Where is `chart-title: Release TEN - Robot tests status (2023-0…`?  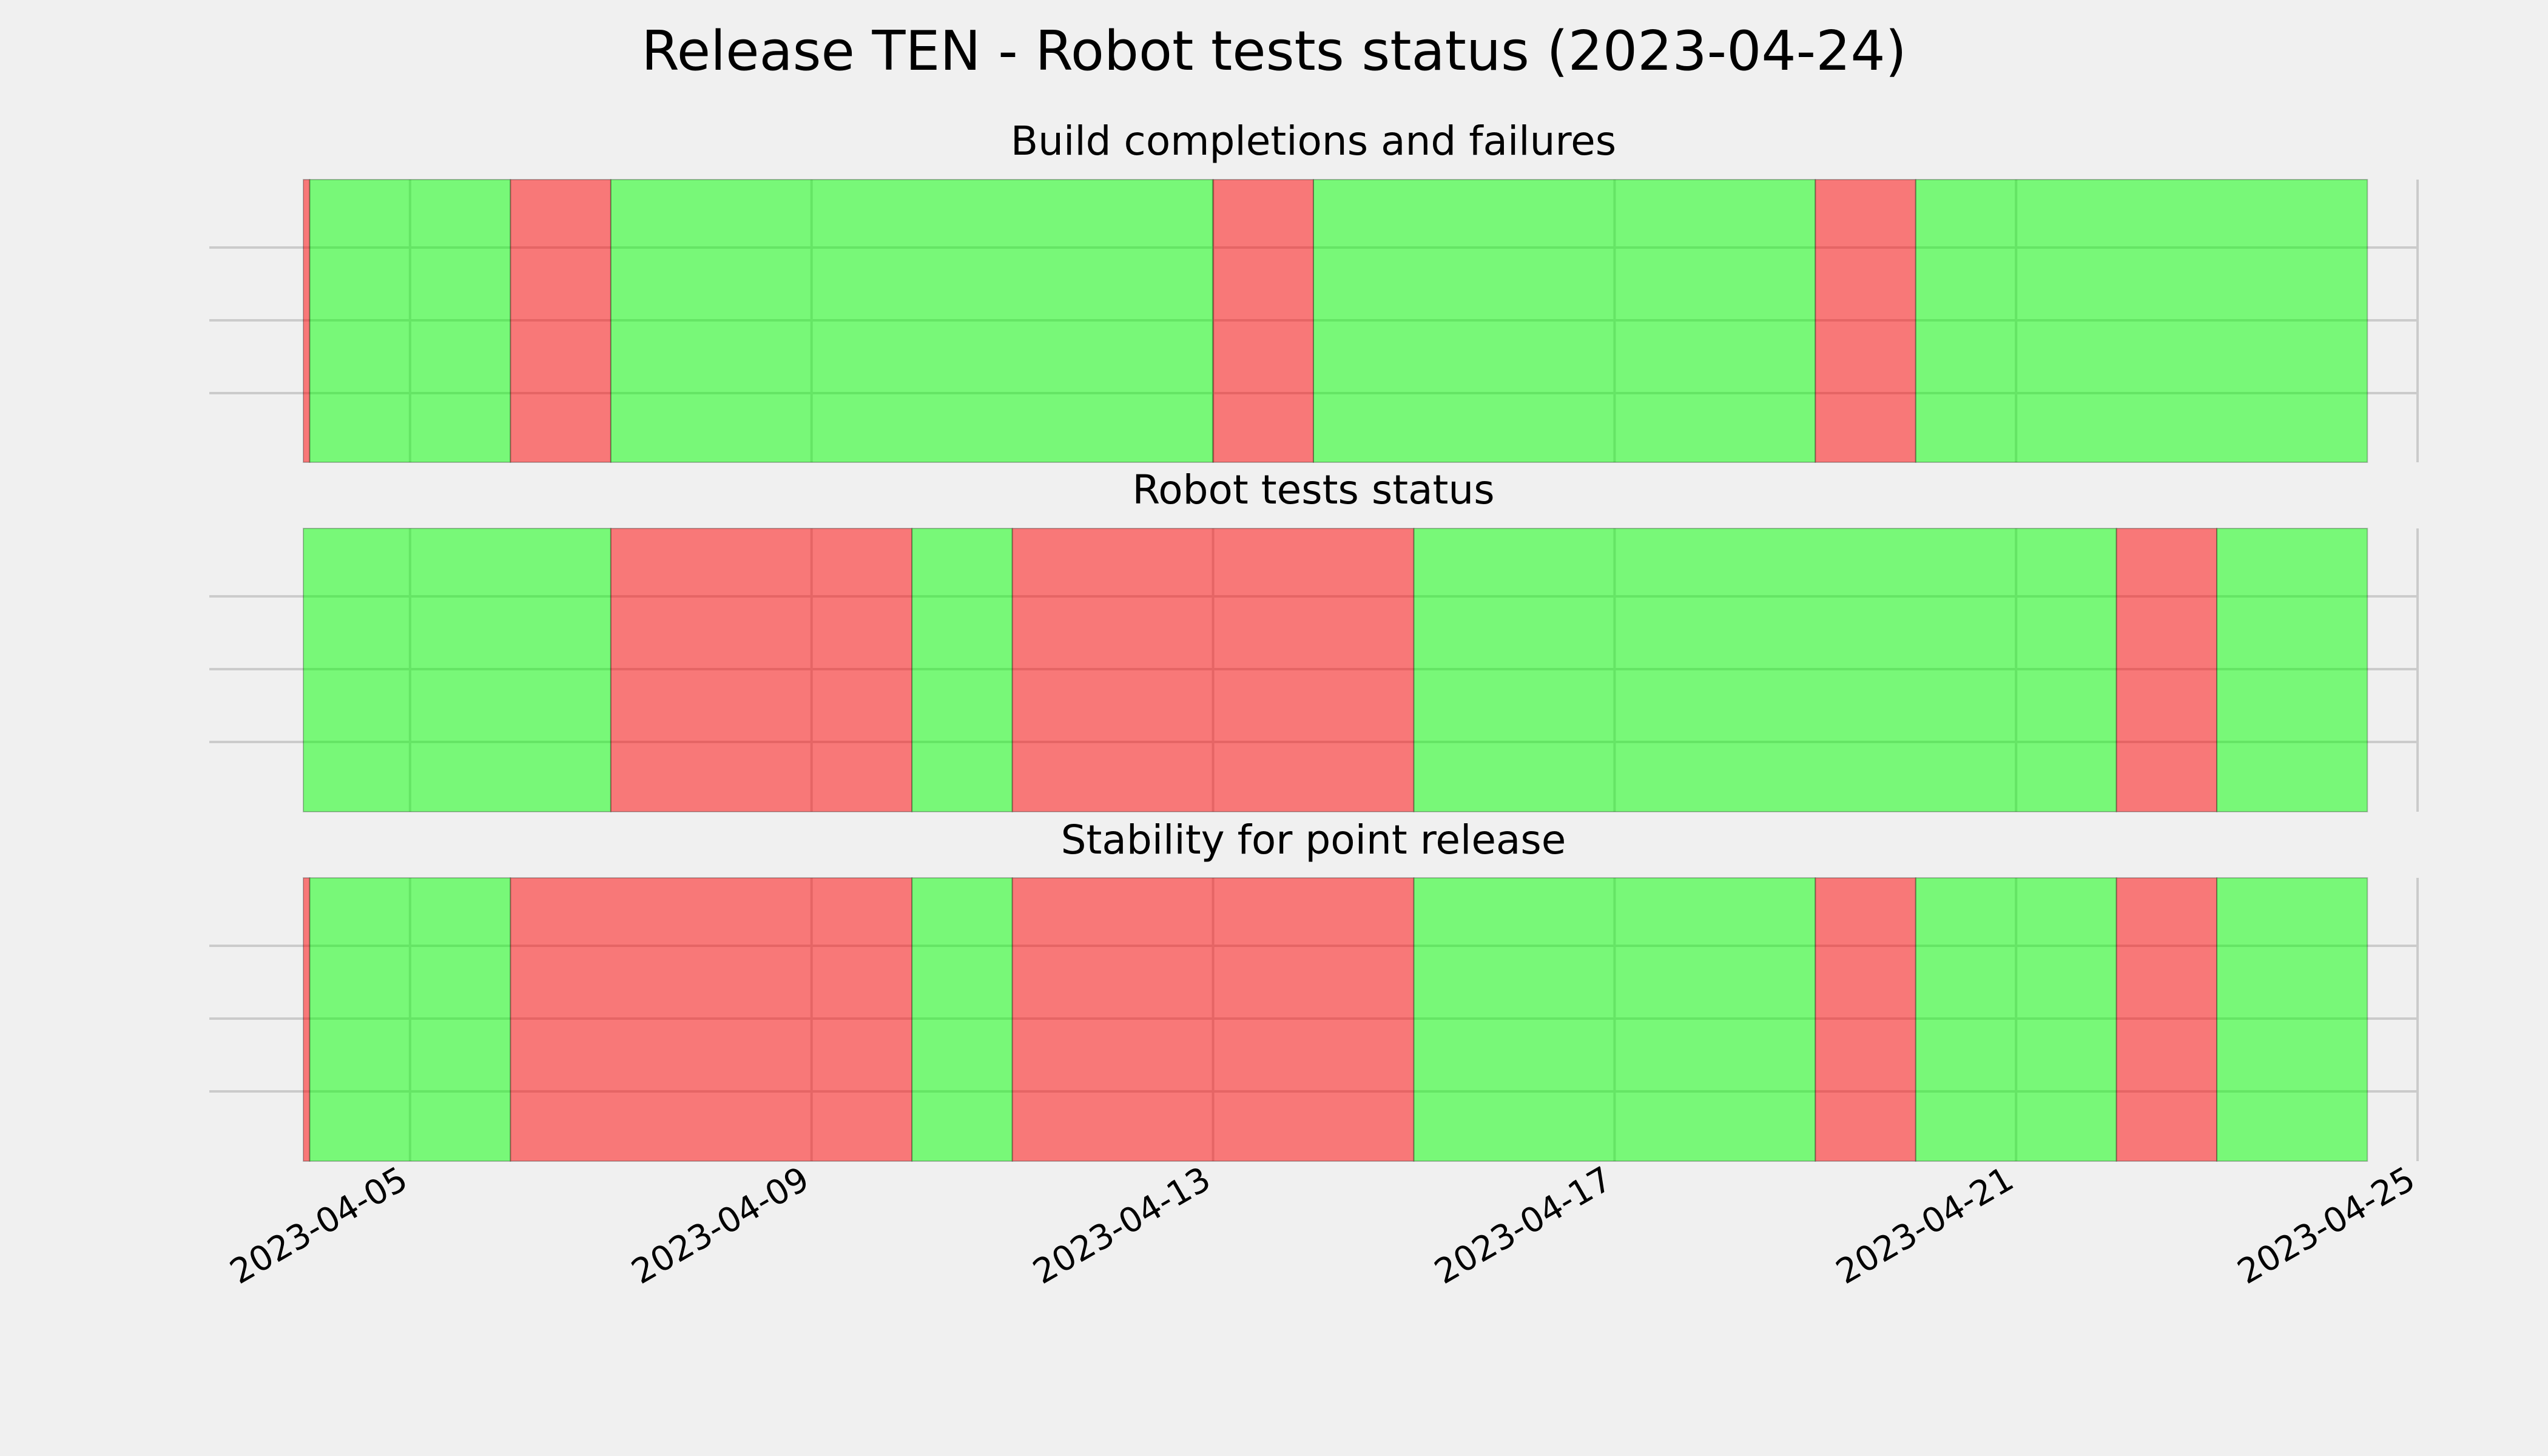 chart-title: Release TEN - Robot tests status (2023-0… is located at coordinates (1274, 51).